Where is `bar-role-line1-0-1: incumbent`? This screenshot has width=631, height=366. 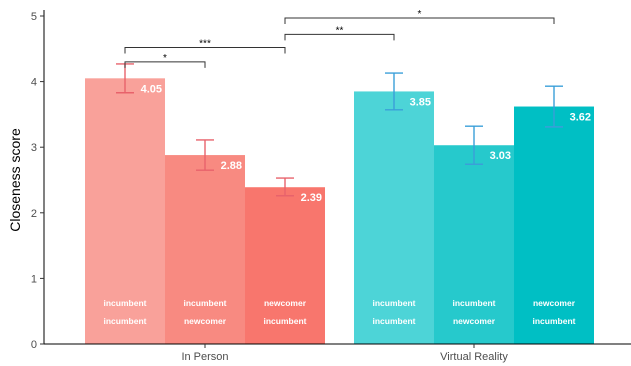
bar-role-line1-0-1: incumbent is located at coordinates (205, 303).